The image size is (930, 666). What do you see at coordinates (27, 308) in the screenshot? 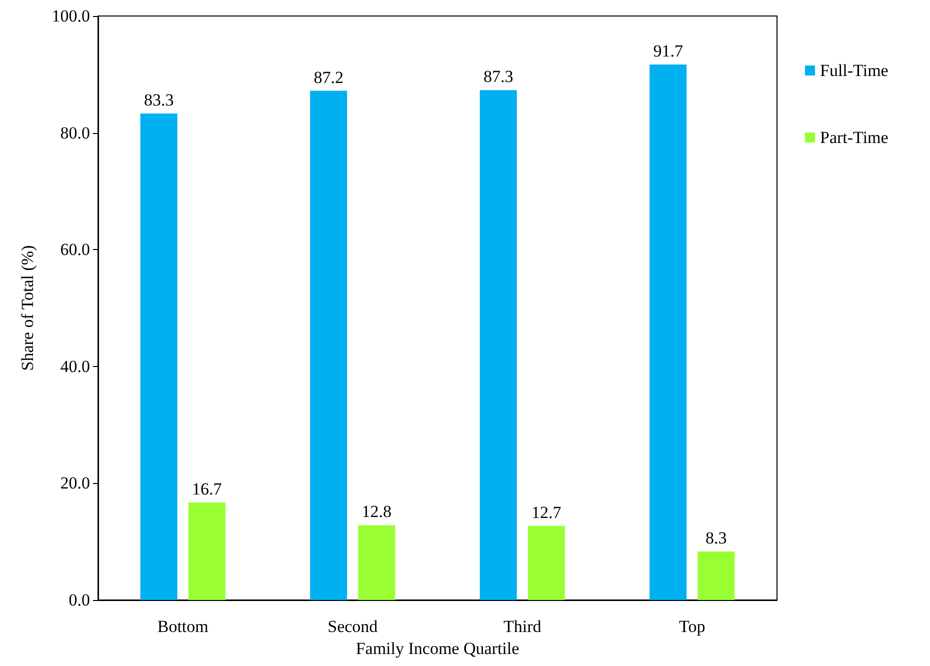
I see `y-axis-title: Share of Total (%)` at bounding box center [27, 308].